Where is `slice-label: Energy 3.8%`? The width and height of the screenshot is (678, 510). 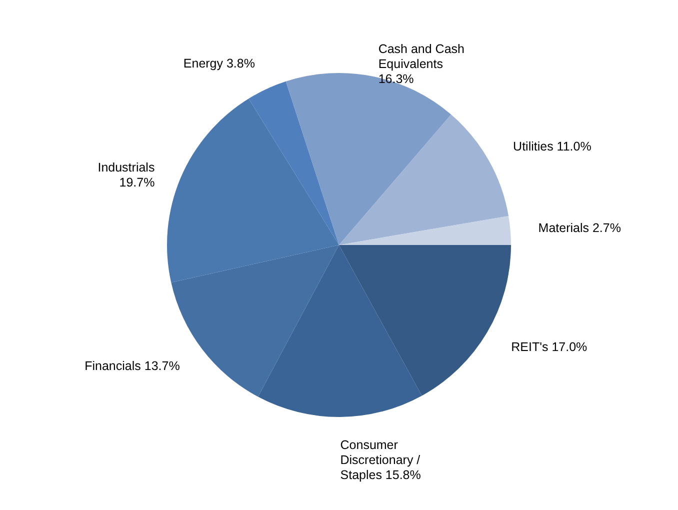
slice-label: Energy 3.8% is located at coordinates (219, 63).